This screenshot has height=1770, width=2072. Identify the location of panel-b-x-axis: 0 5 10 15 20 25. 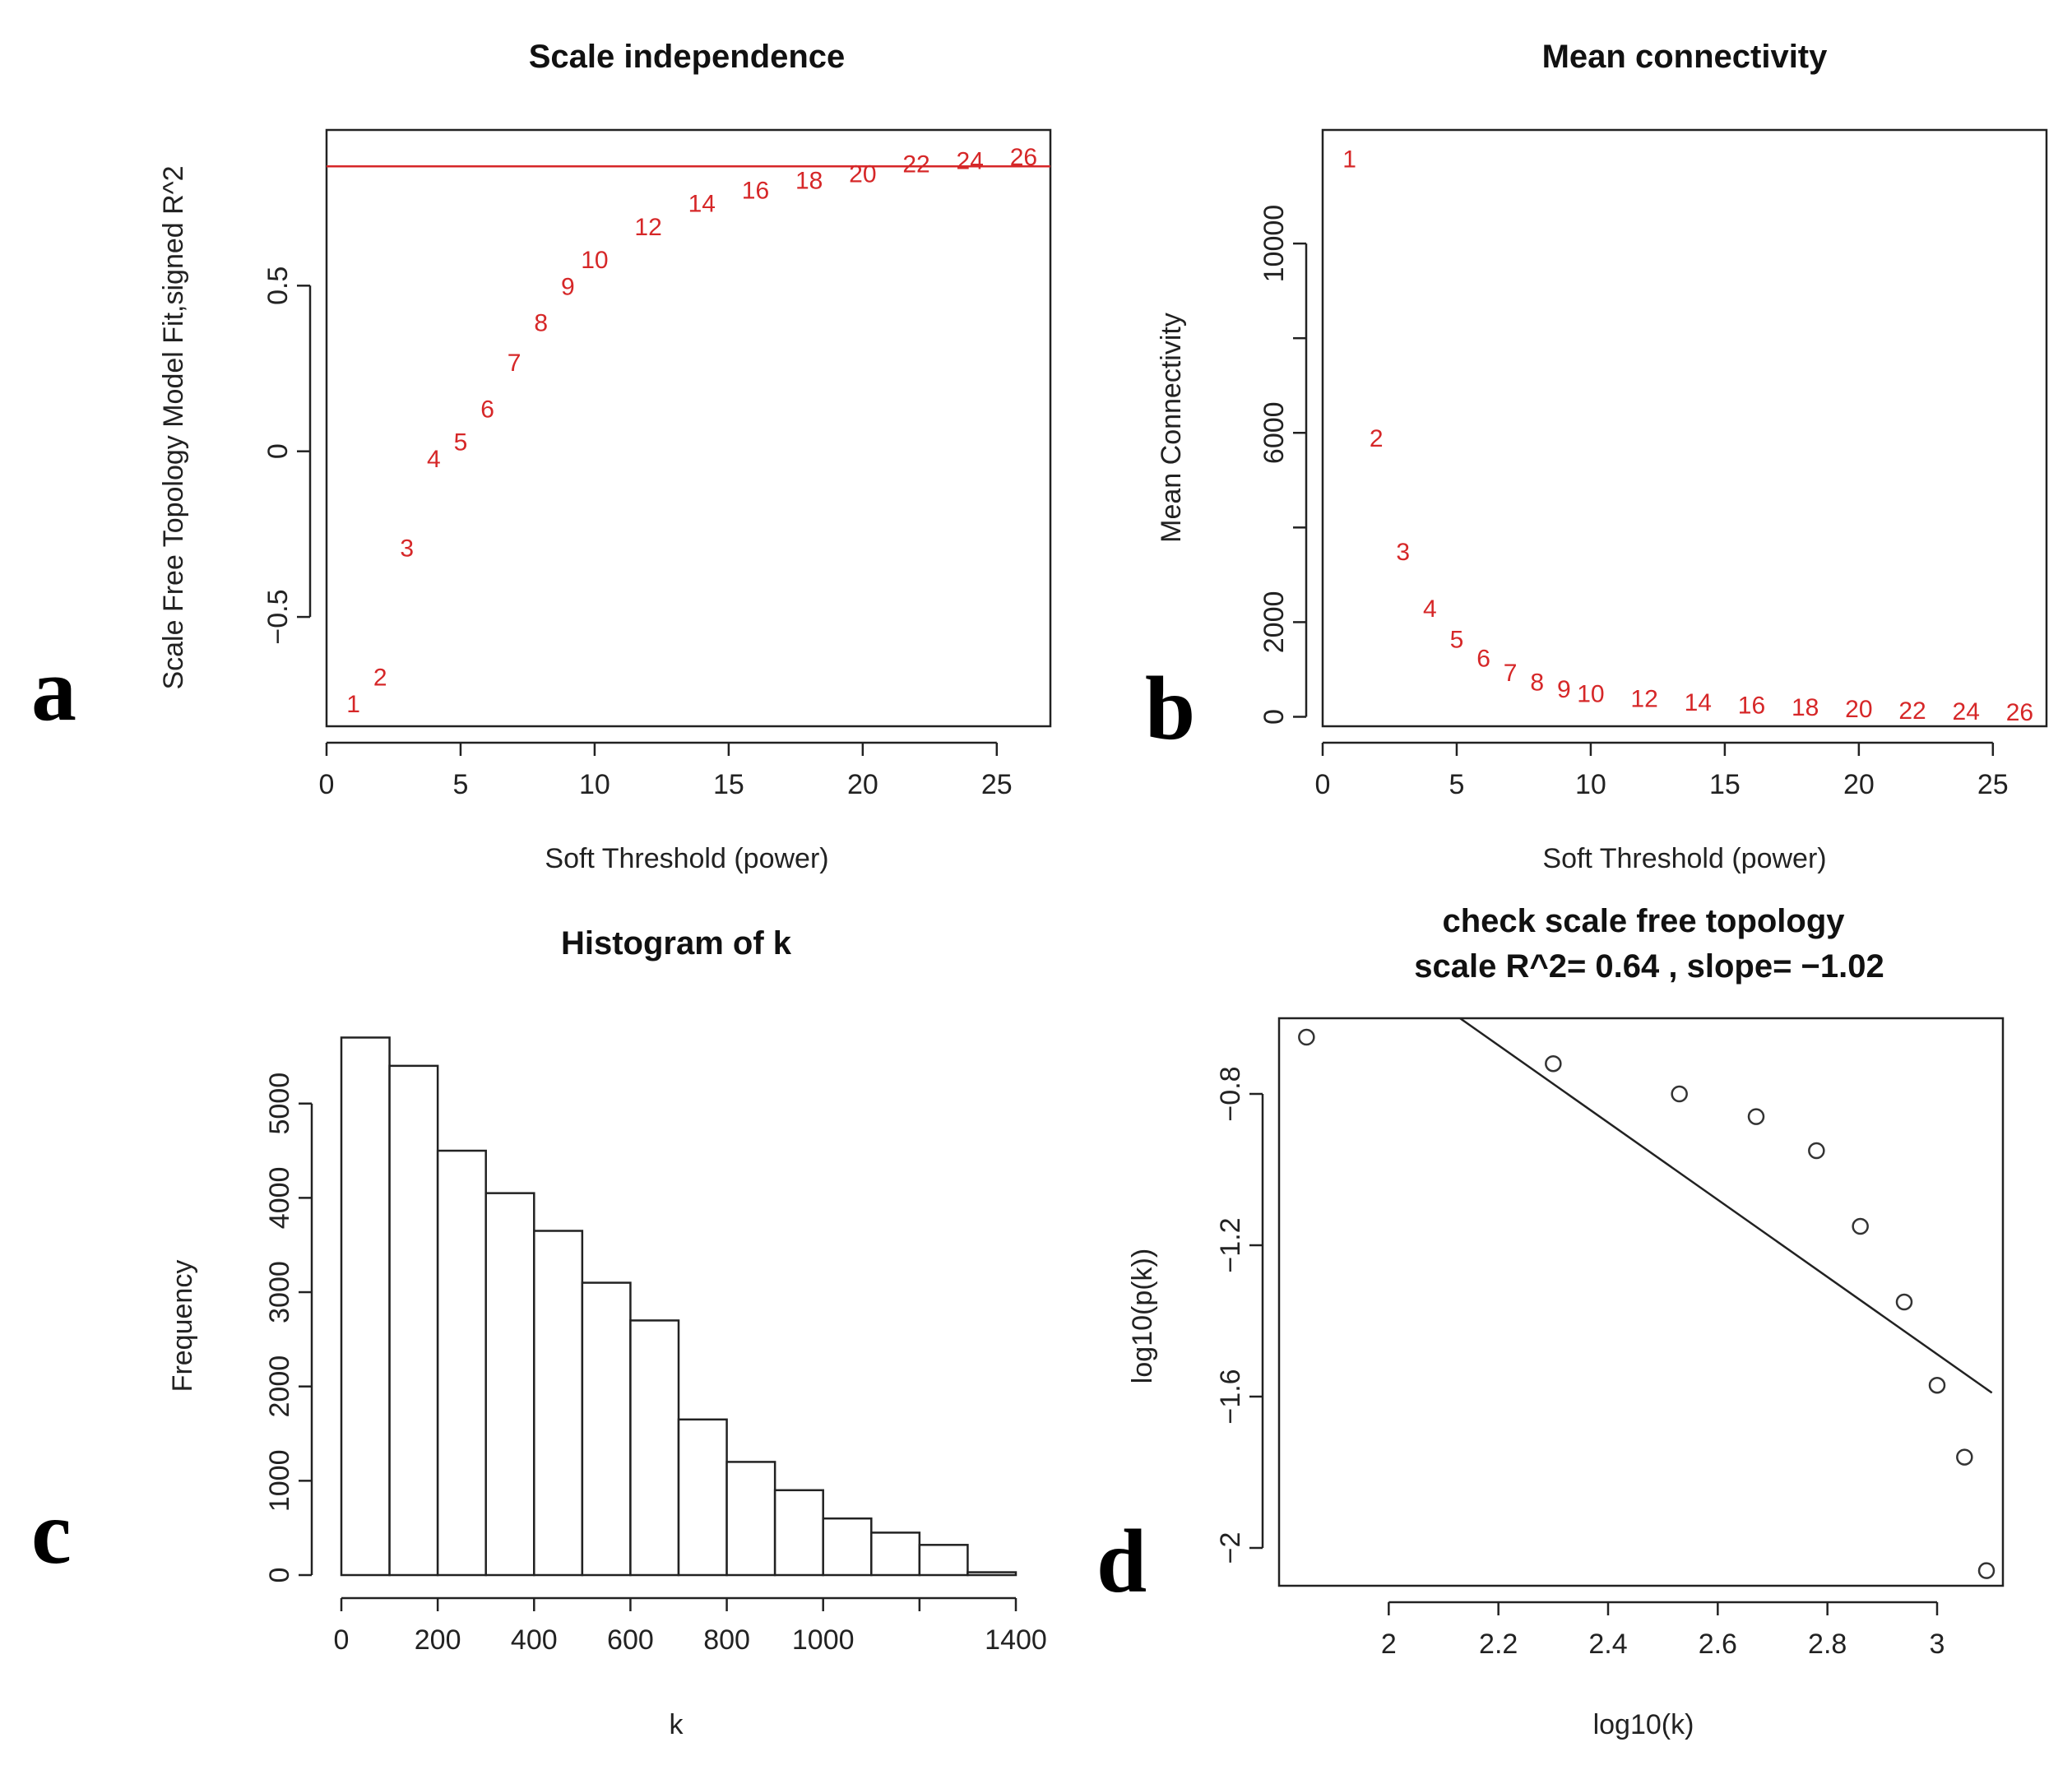
(1662, 770).